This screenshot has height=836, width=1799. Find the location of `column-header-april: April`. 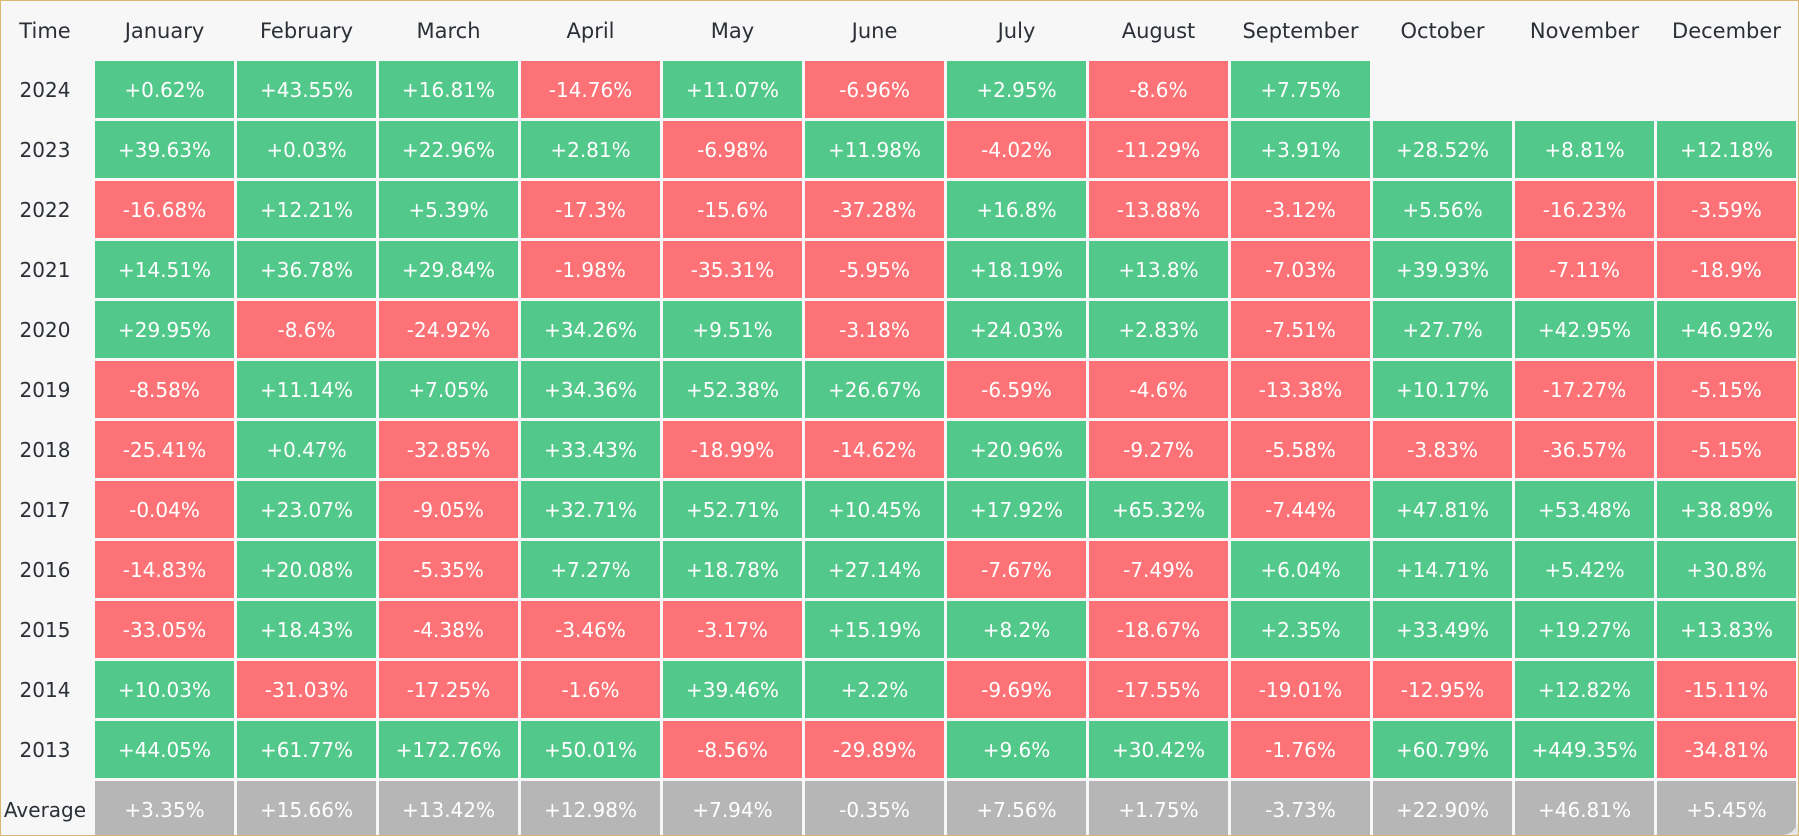

column-header-april: April is located at coordinates (590, 31).